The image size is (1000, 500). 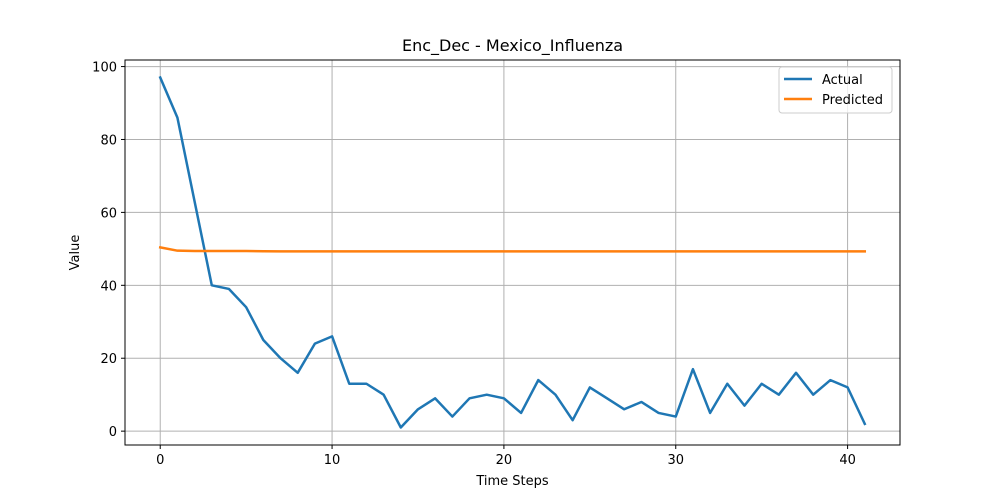 What do you see at coordinates (835, 90) in the screenshot?
I see `legend: Actual Predicted` at bounding box center [835, 90].